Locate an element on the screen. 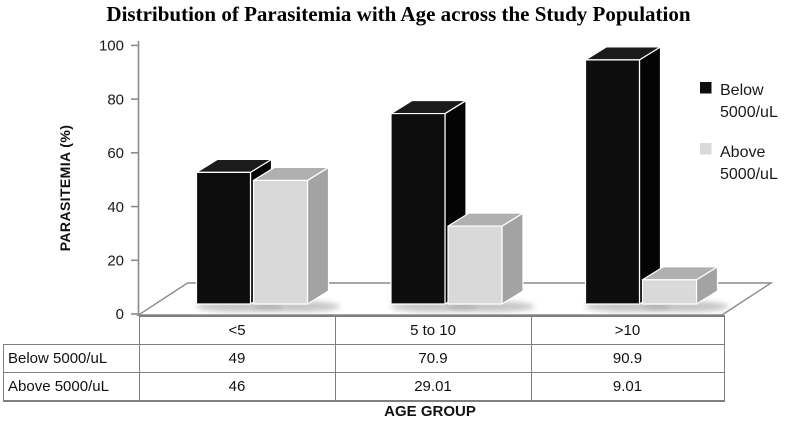 This screenshot has height=422, width=797. y-tick-label: 80 is located at coordinates (115, 99).